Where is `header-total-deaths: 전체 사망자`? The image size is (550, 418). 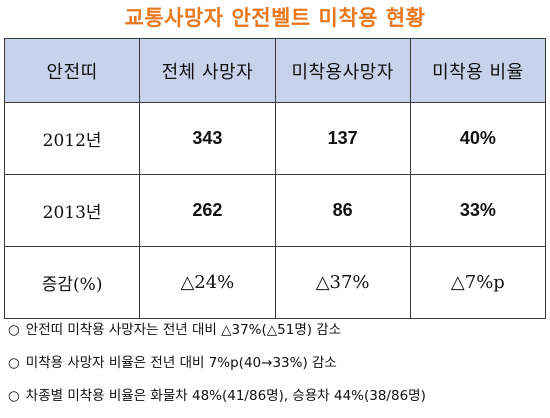 header-total-deaths: 전체 사망자 is located at coordinates (207, 70).